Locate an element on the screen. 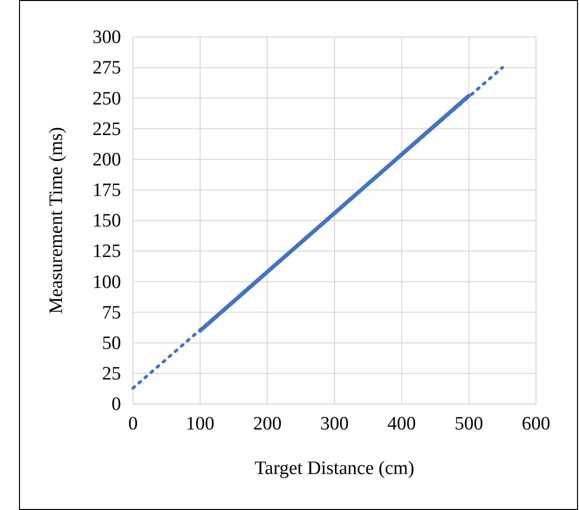 The height and width of the screenshot is (510, 579). y-tick-label: 300 is located at coordinates (106, 37).